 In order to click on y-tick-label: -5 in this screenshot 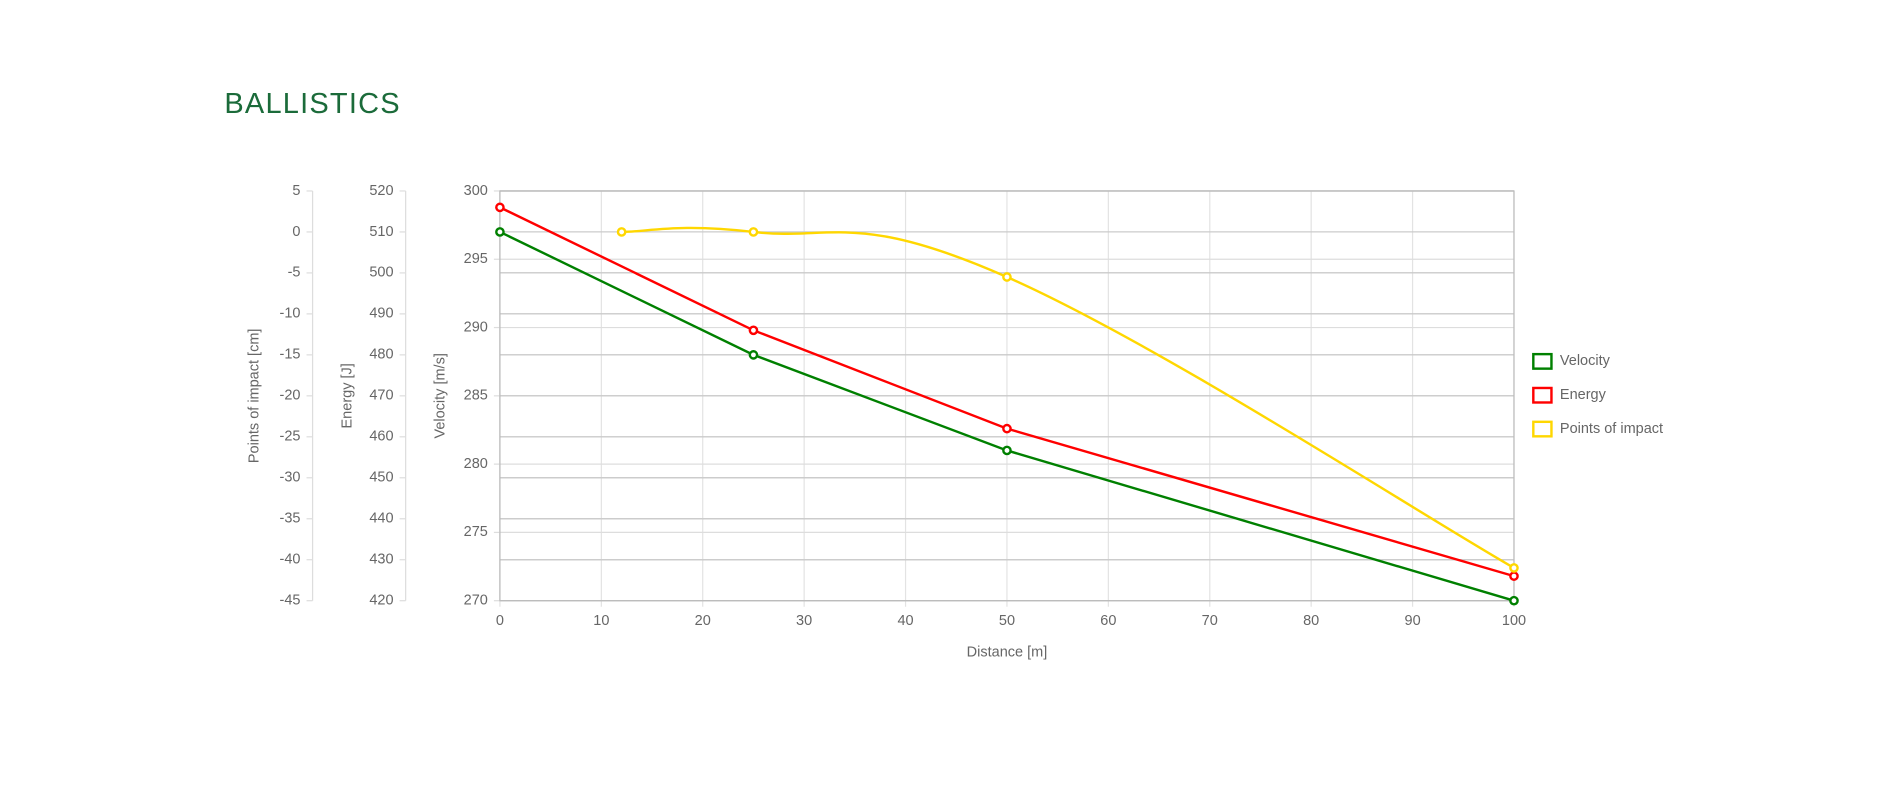, I will do `click(294, 273)`.